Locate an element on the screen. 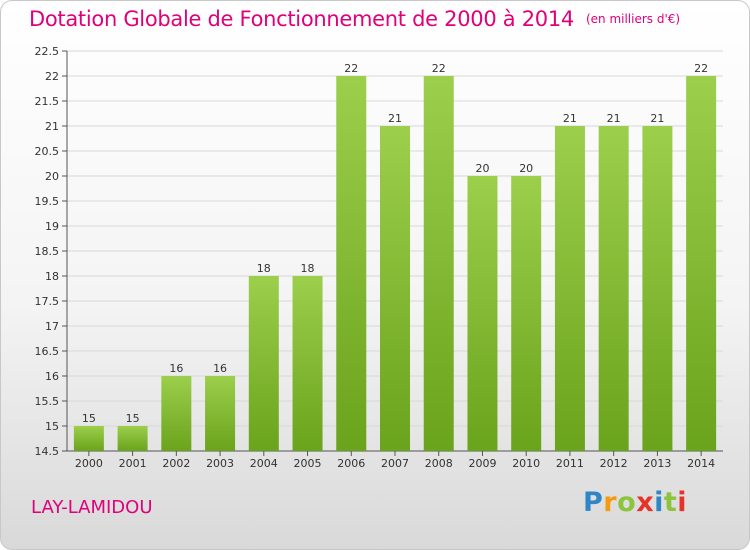 Image resolution: width=750 pixels, height=550 pixels. data-label-2014: 22 is located at coordinates (701, 68).